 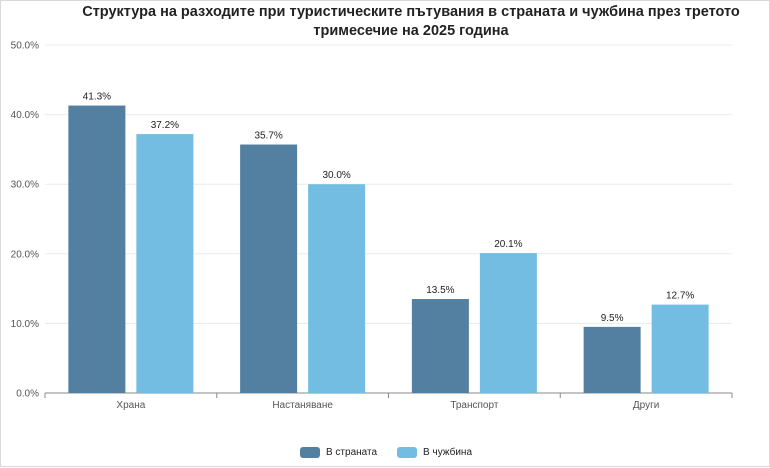 What do you see at coordinates (309, 452) in the screenshot?
I see `legend-swatch-domestic` at bounding box center [309, 452].